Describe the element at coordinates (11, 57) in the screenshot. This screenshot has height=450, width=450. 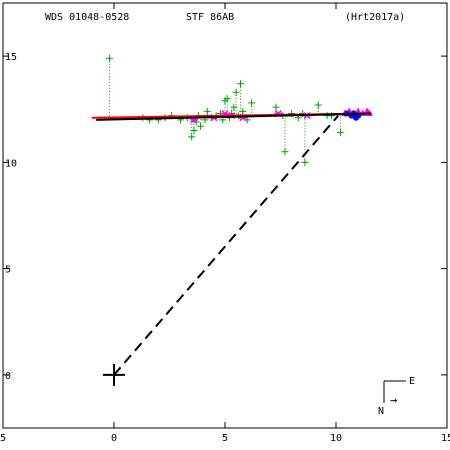
I see `y-tick-label: 15` at that location.